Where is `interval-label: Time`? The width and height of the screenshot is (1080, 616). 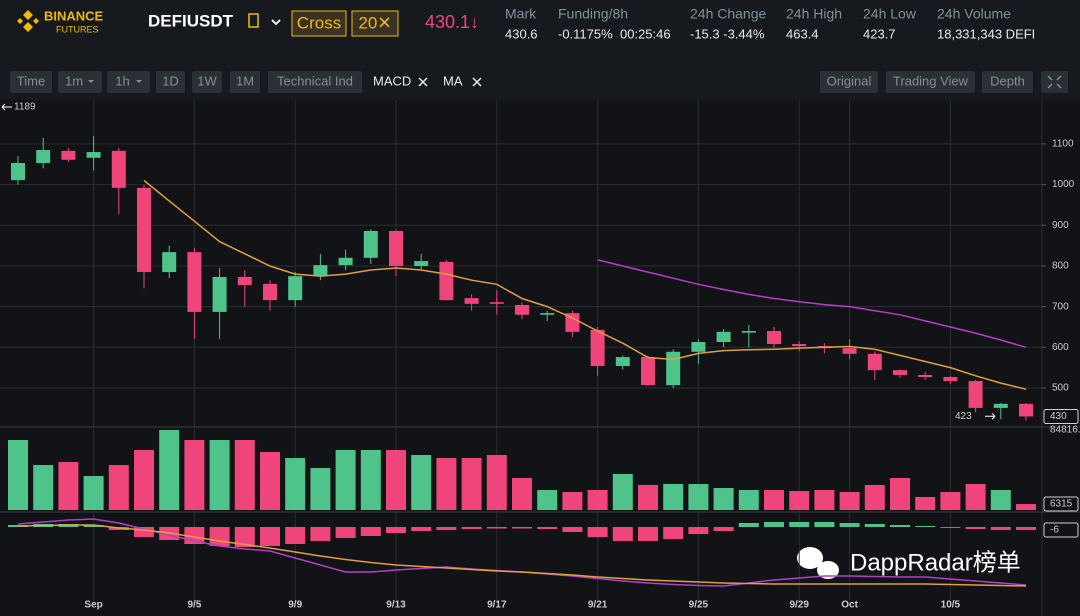 interval-label: Time is located at coordinates (31, 80).